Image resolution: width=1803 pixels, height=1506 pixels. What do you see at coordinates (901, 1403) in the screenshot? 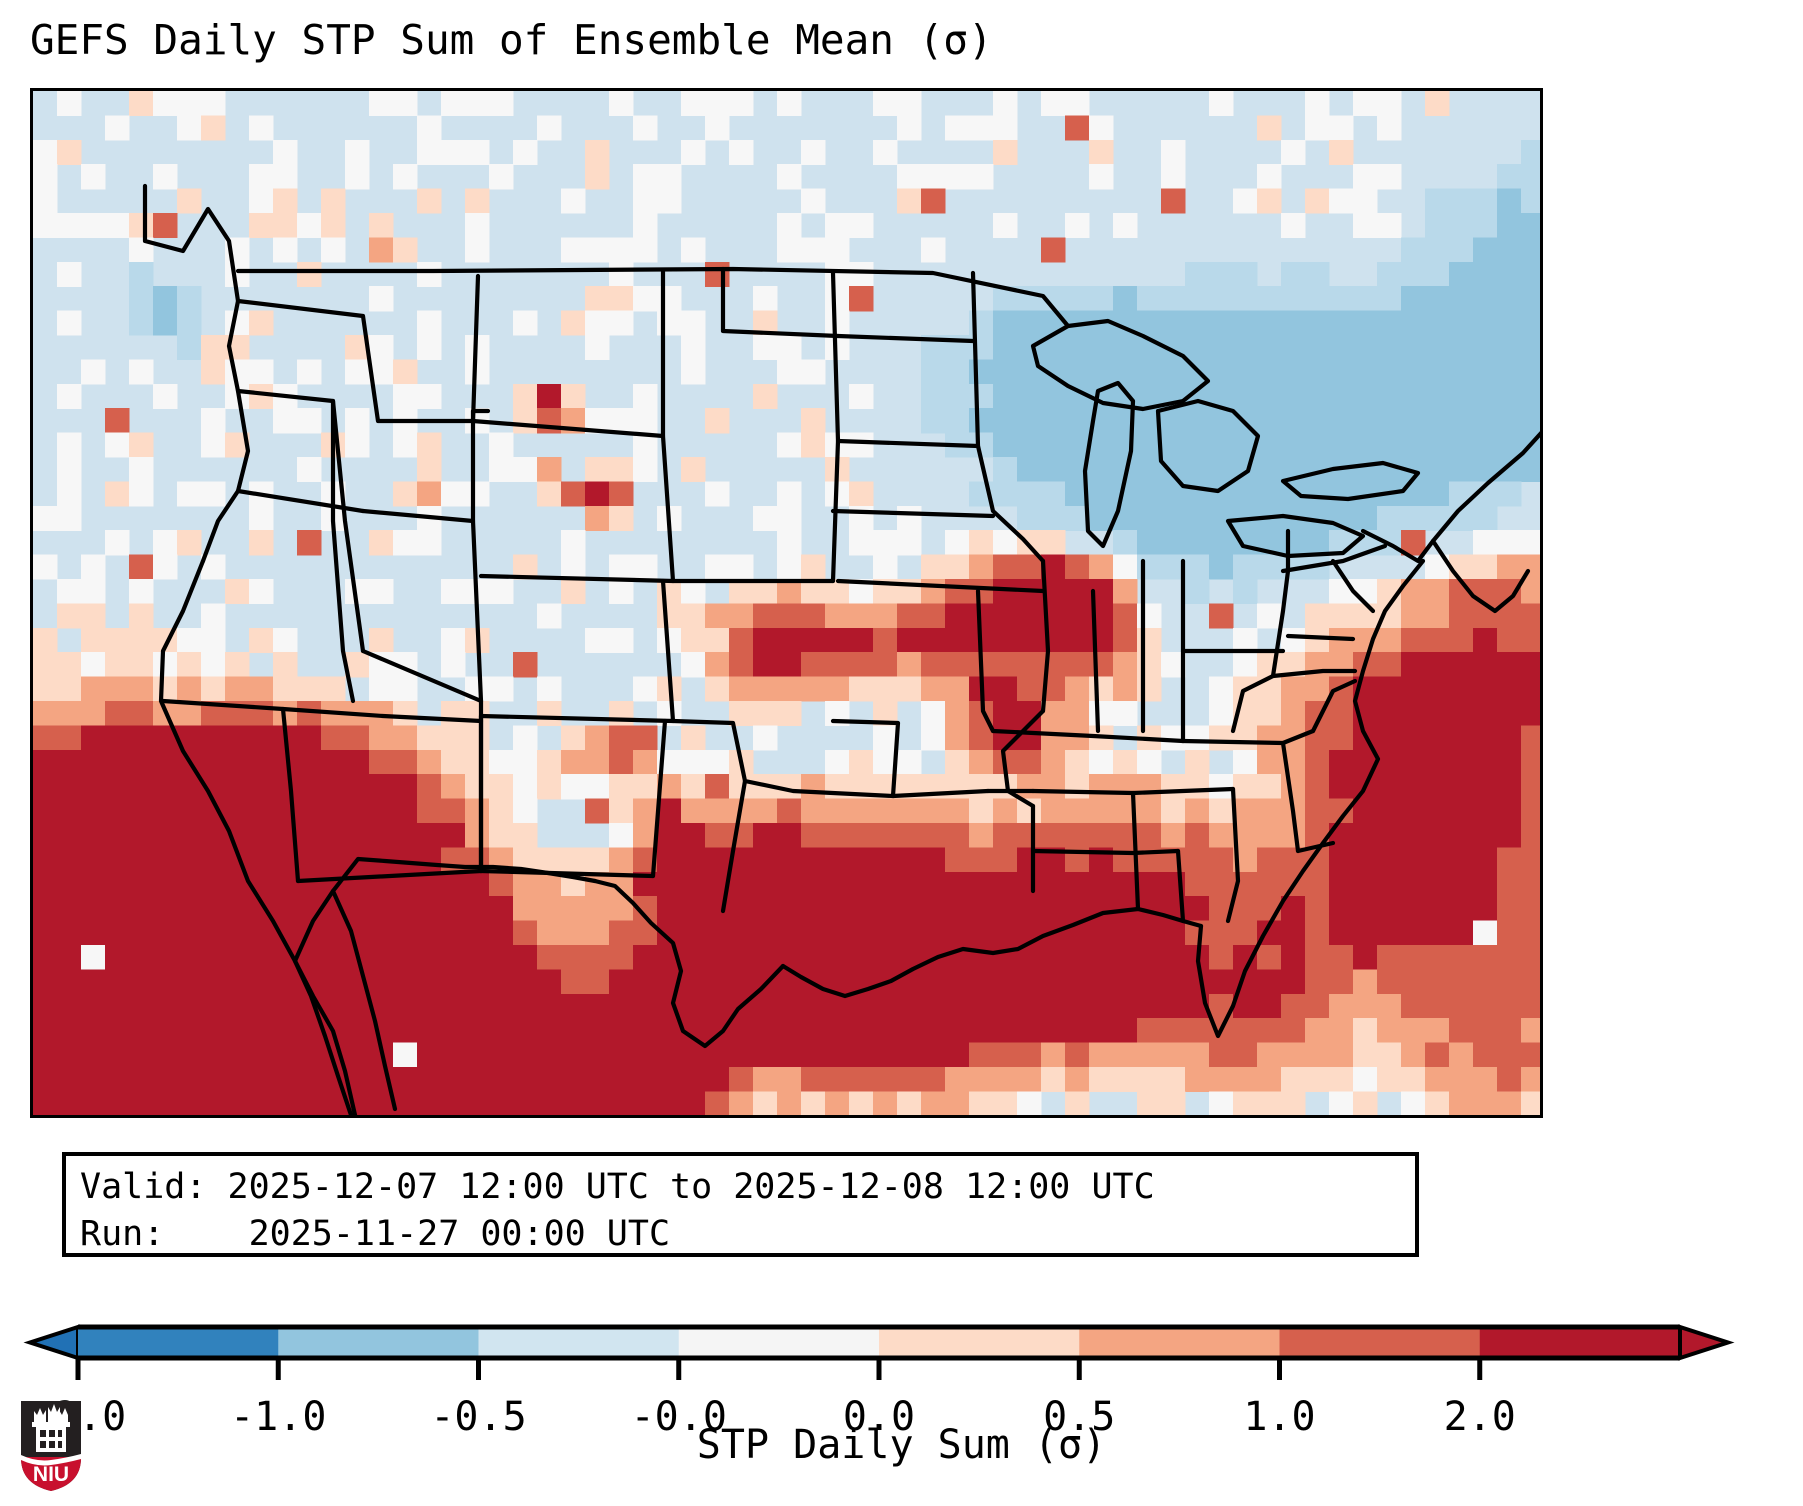
I see `colorbar-panel: -2.0-1.0-0.5-0.00.00.51.02.0` at bounding box center [901, 1403].